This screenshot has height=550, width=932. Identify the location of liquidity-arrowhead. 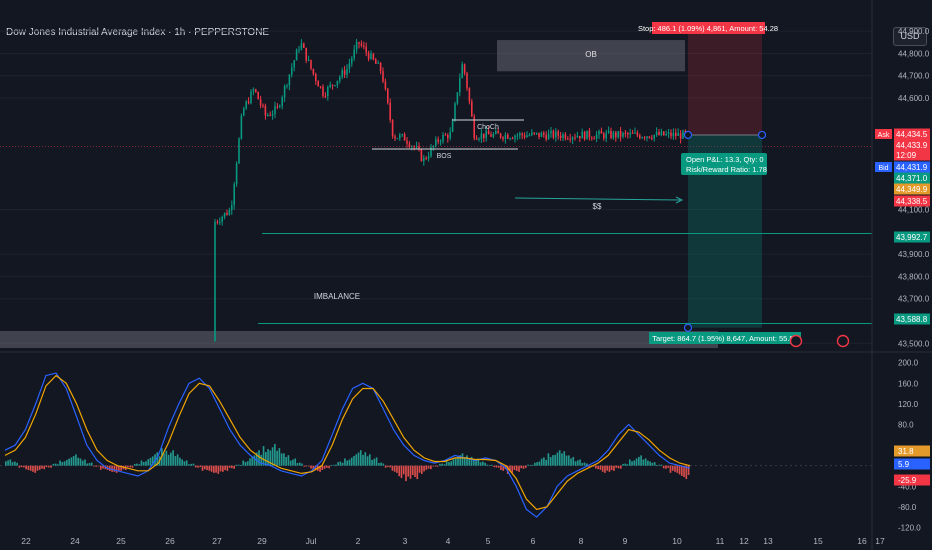
(679, 200).